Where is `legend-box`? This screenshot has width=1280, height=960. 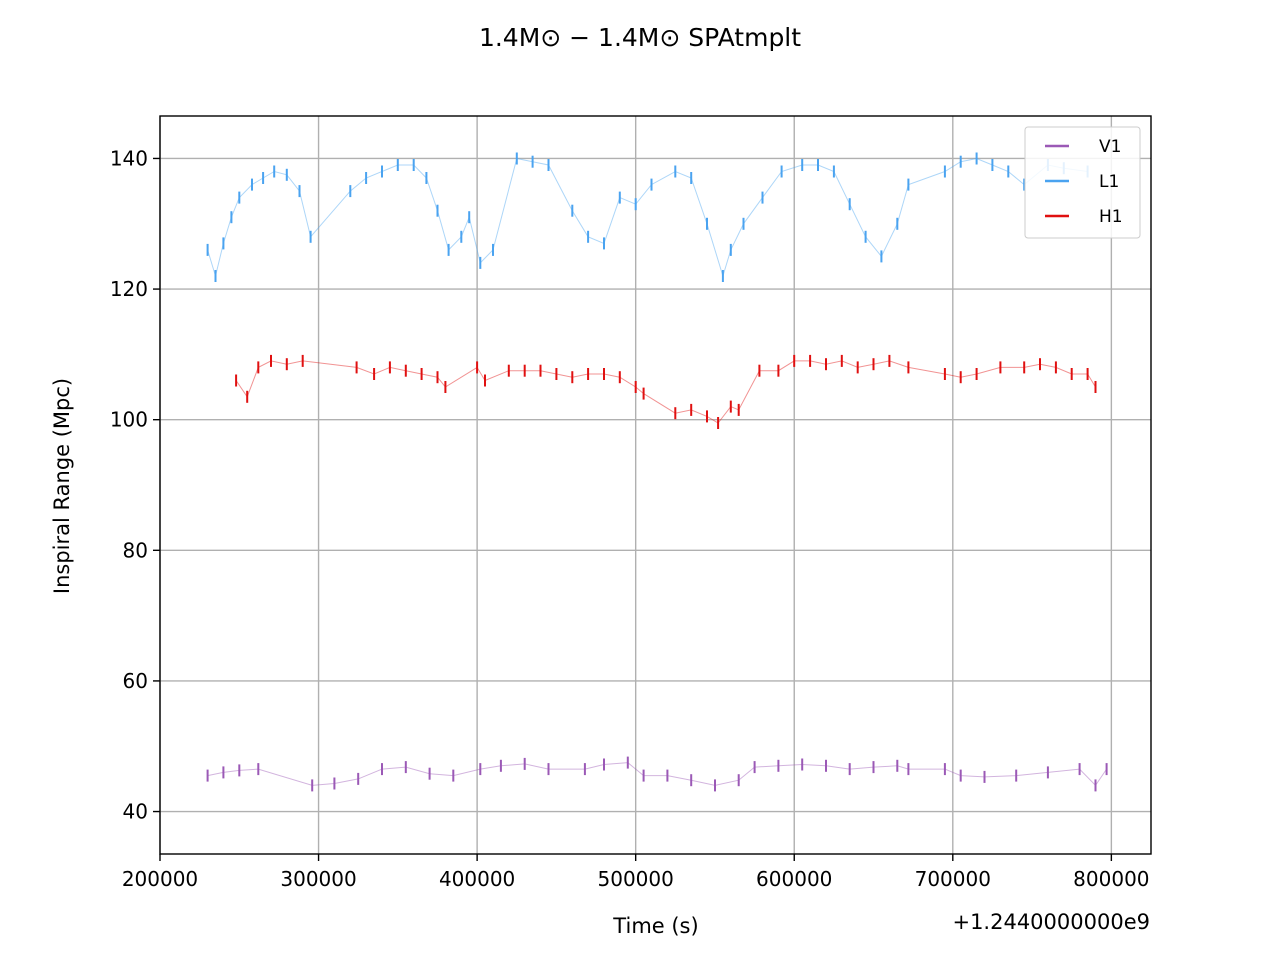
legend-box is located at coordinates (1082, 182).